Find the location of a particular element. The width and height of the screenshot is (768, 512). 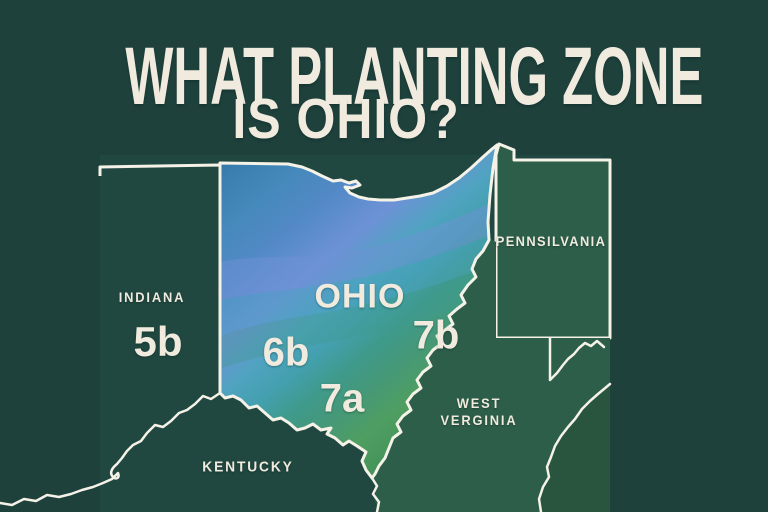

title-line-2: IS OHIO? is located at coordinates (346, 119).